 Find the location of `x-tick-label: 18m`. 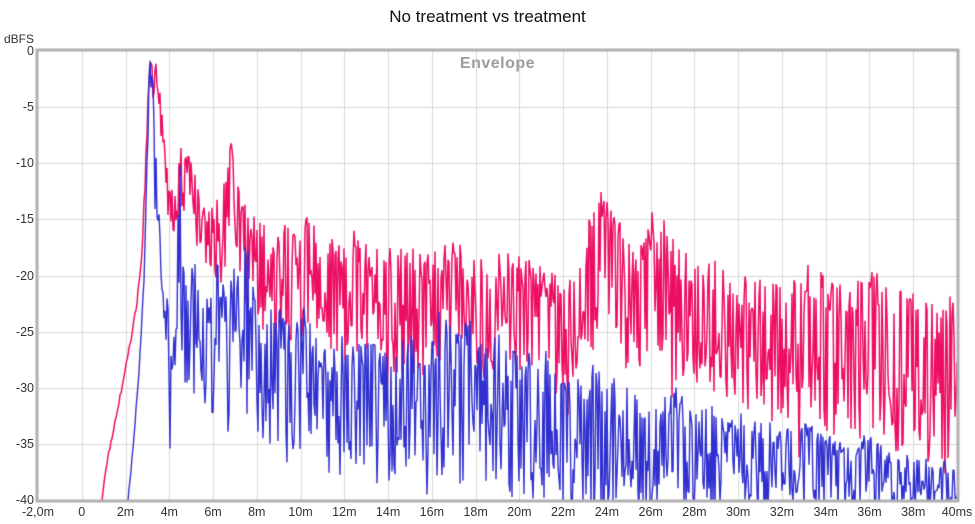

x-tick-label: 18m is located at coordinates (475, 512).